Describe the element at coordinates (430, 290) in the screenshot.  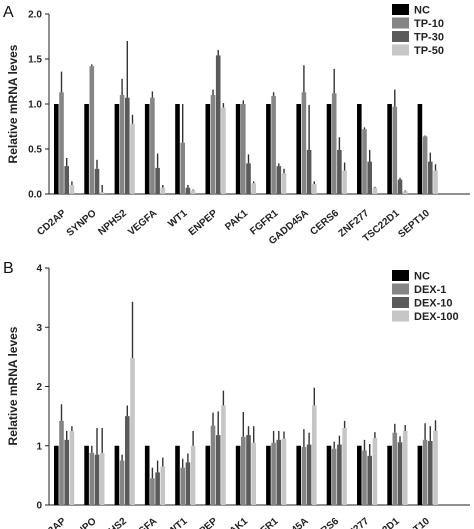
I see `legend-label: DEX-1` at that location.